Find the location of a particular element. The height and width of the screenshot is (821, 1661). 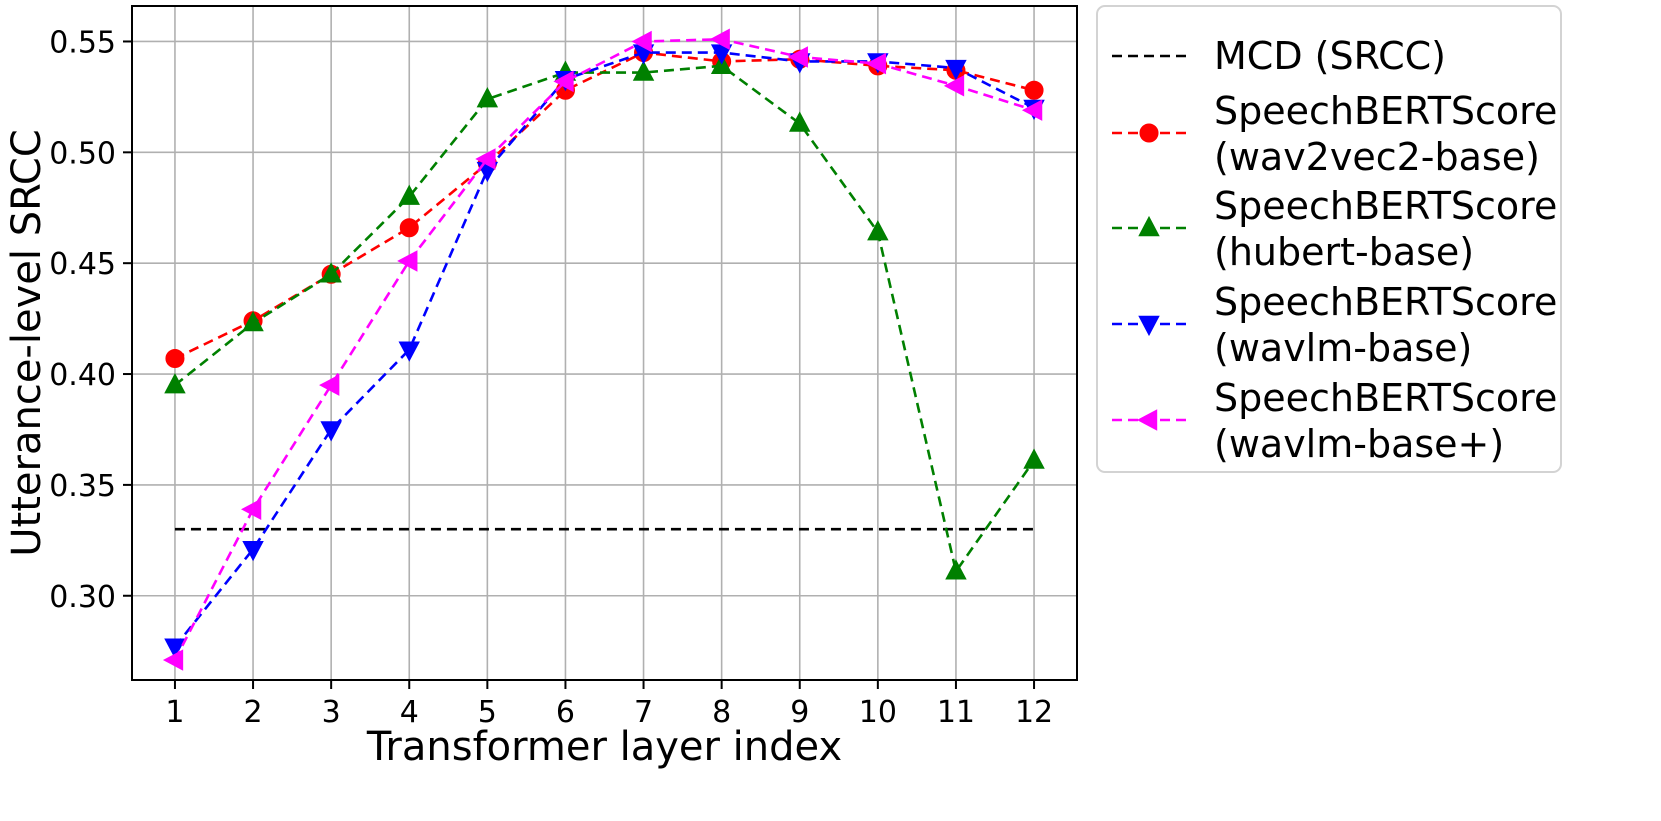

legend-entry-reference: MCD (SRCC) is located at coordinates (1279, 56).